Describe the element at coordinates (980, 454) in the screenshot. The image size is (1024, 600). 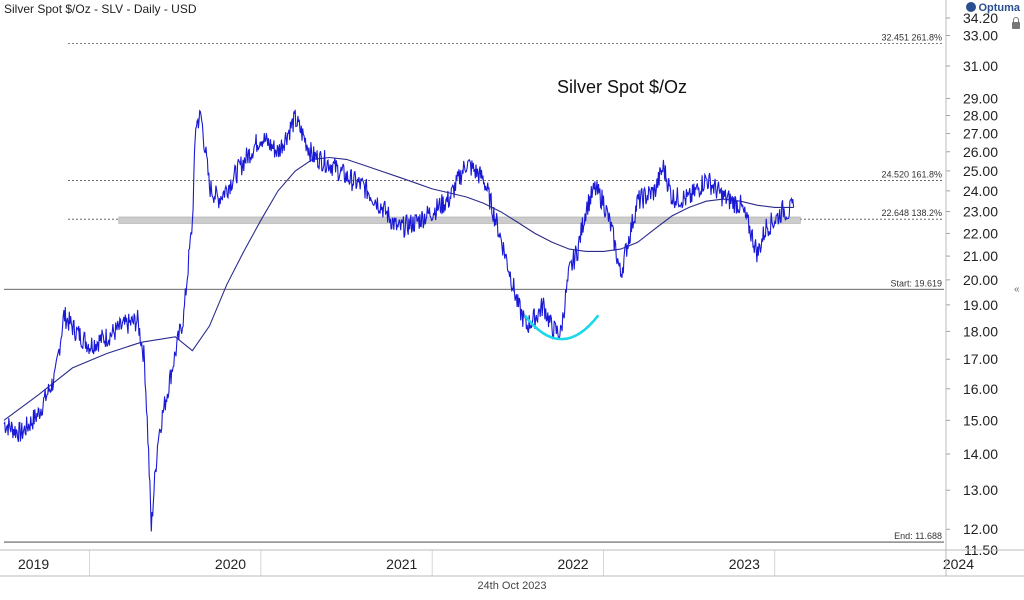
I see `price-tick-label: 14.00` at that location.